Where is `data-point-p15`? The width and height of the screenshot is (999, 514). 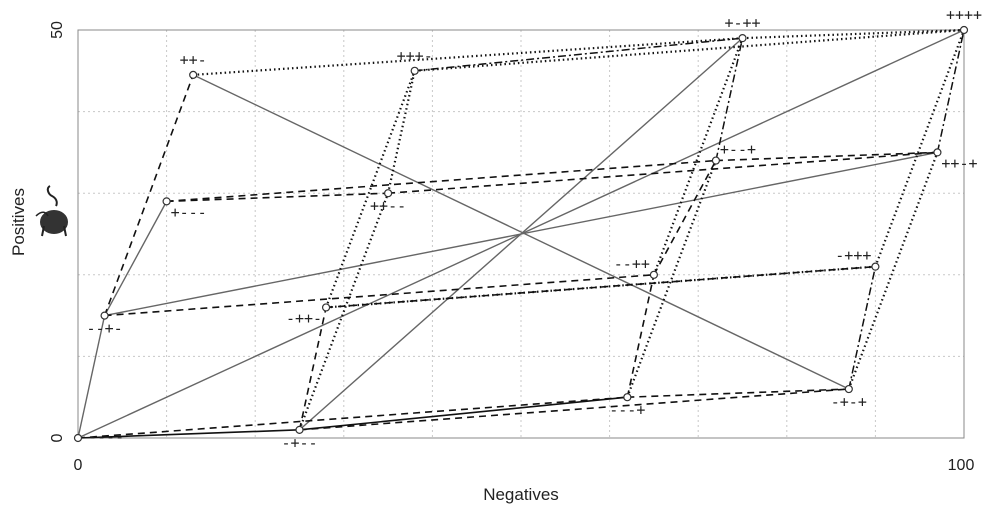
data-point-p15 is located at coordinates (937, 152).